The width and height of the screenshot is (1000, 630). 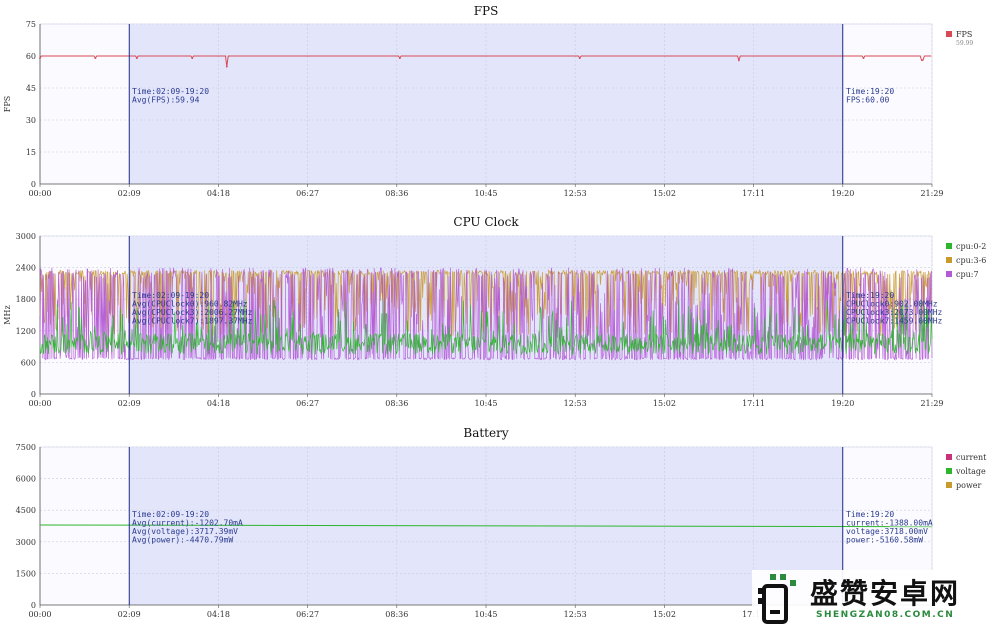 What do you see at coordinates (31, 152) in the screenshot?
I see `y-tick-label: 15` at bounding box center [31, 152].